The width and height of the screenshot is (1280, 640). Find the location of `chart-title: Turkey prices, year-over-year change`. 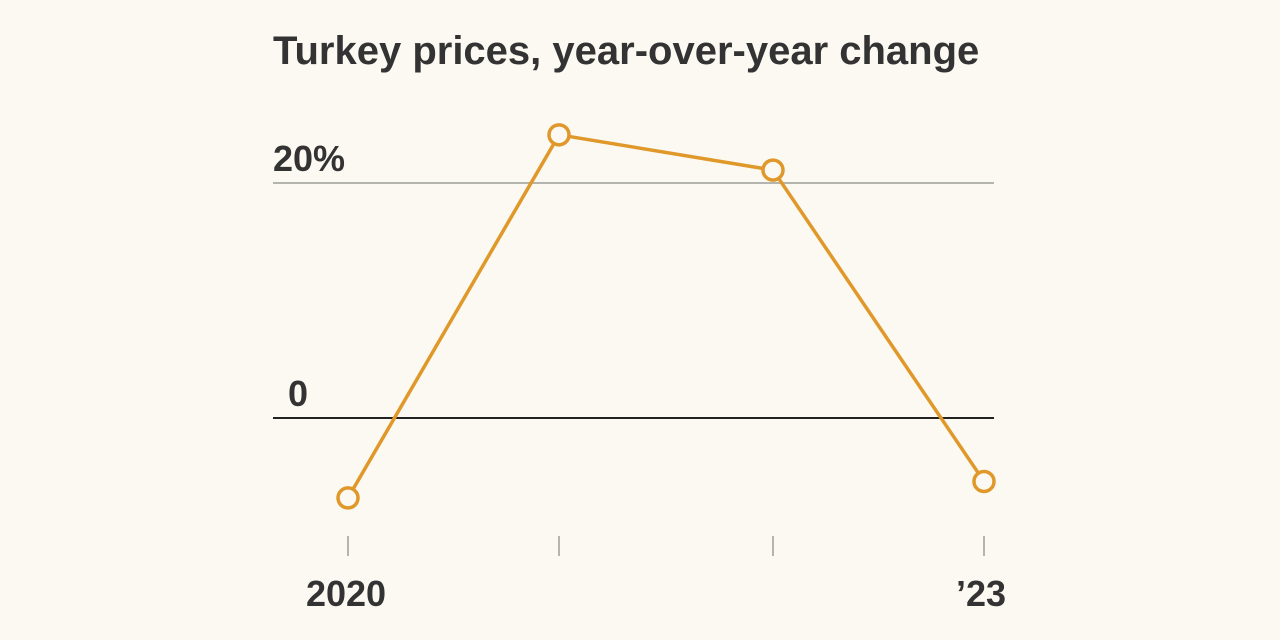

chart-title: Turkey prices, year-over-year change is located at coordinates (626, 51).